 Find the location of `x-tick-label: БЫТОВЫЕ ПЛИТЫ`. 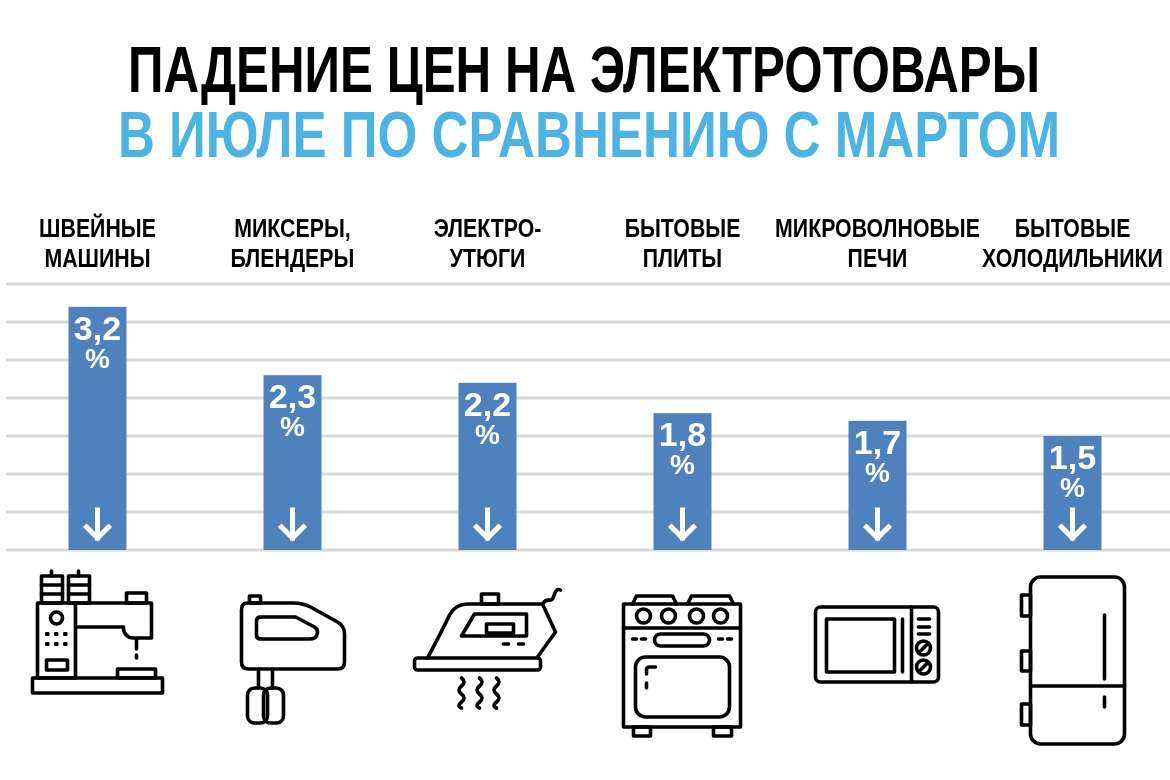

x-tick-label: БЫТОВЫЕ ПЛИТЫ is located at coordinates (682, 242).